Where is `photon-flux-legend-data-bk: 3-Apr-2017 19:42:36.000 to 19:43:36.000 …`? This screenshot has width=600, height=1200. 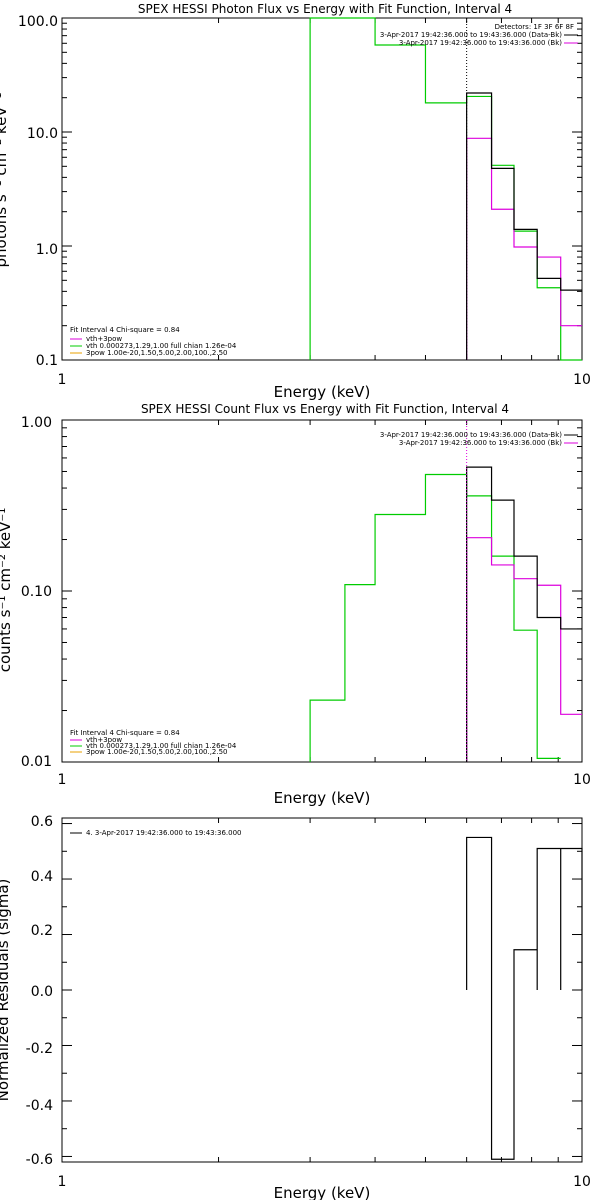 photon-flux-legend-data-bk: 3-Apr-2017 19:42:36.000 to 19:43:36.000 … is located at coordinates (471, 35).